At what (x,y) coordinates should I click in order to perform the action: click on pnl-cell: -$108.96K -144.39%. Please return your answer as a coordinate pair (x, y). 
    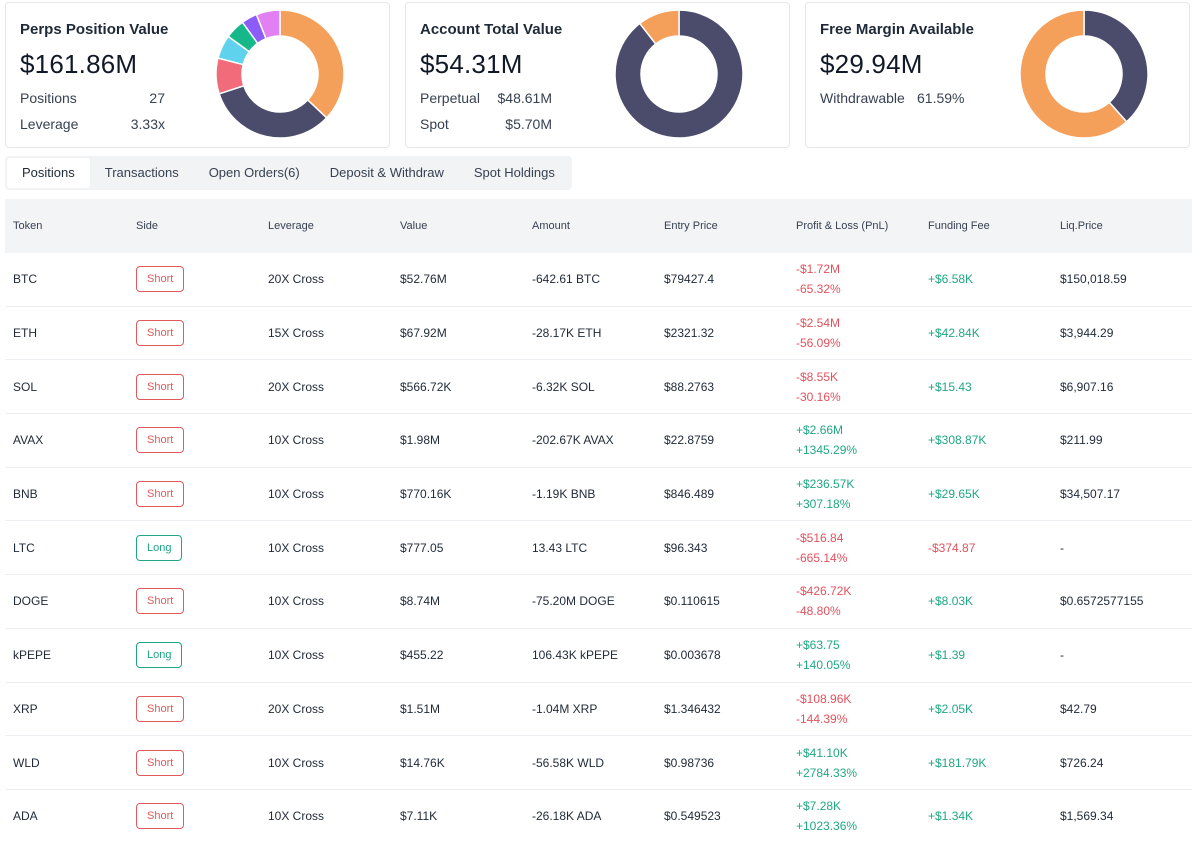
    Looking at the image, I should click on (862, 709).